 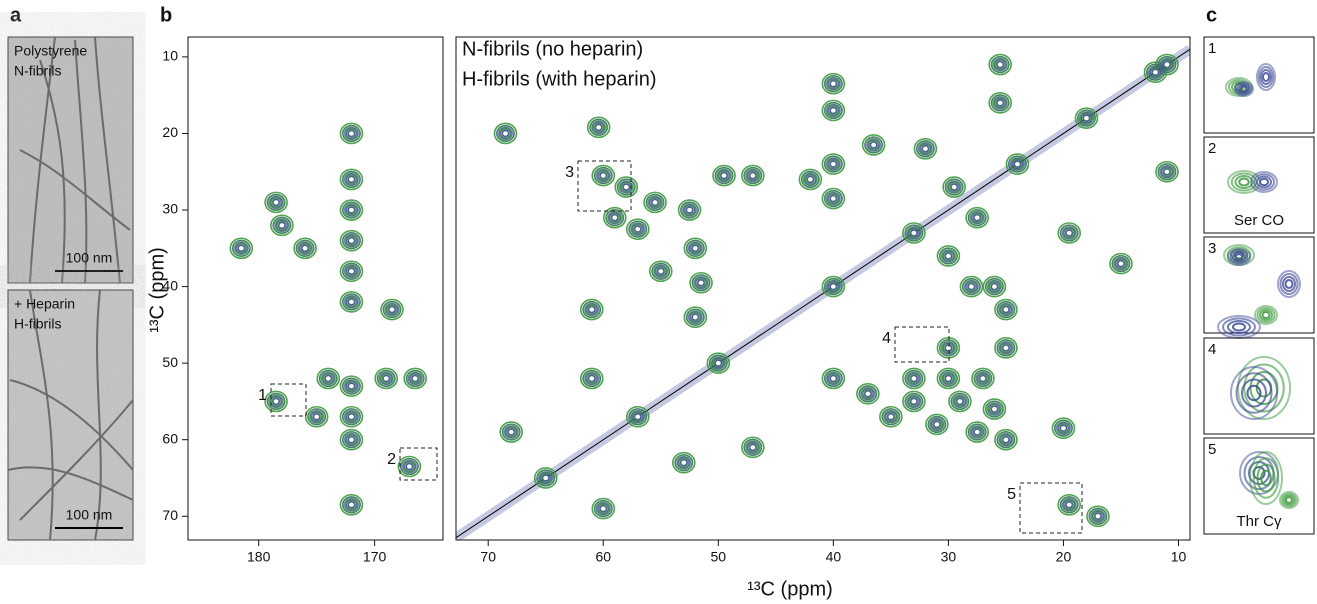 I want to click on micrograph, so click(x=70, y=160).